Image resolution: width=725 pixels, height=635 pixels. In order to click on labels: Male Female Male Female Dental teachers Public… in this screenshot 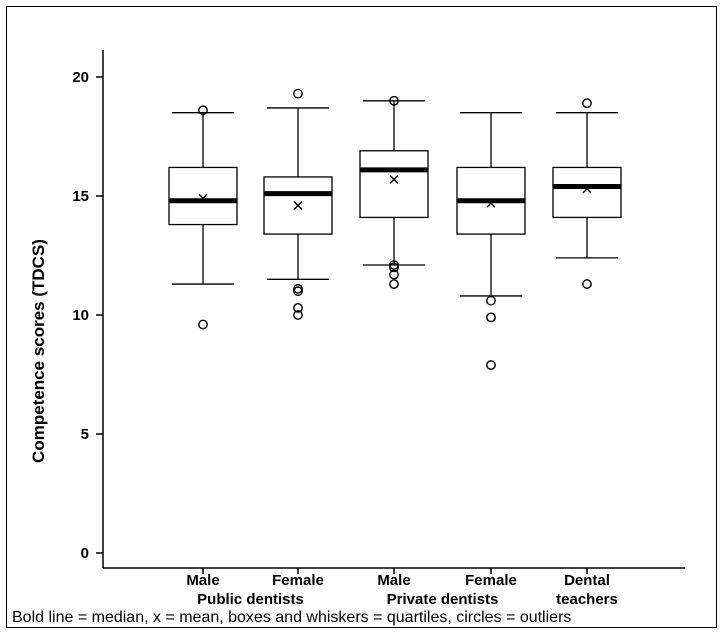, I will do `click(402, 590)`.